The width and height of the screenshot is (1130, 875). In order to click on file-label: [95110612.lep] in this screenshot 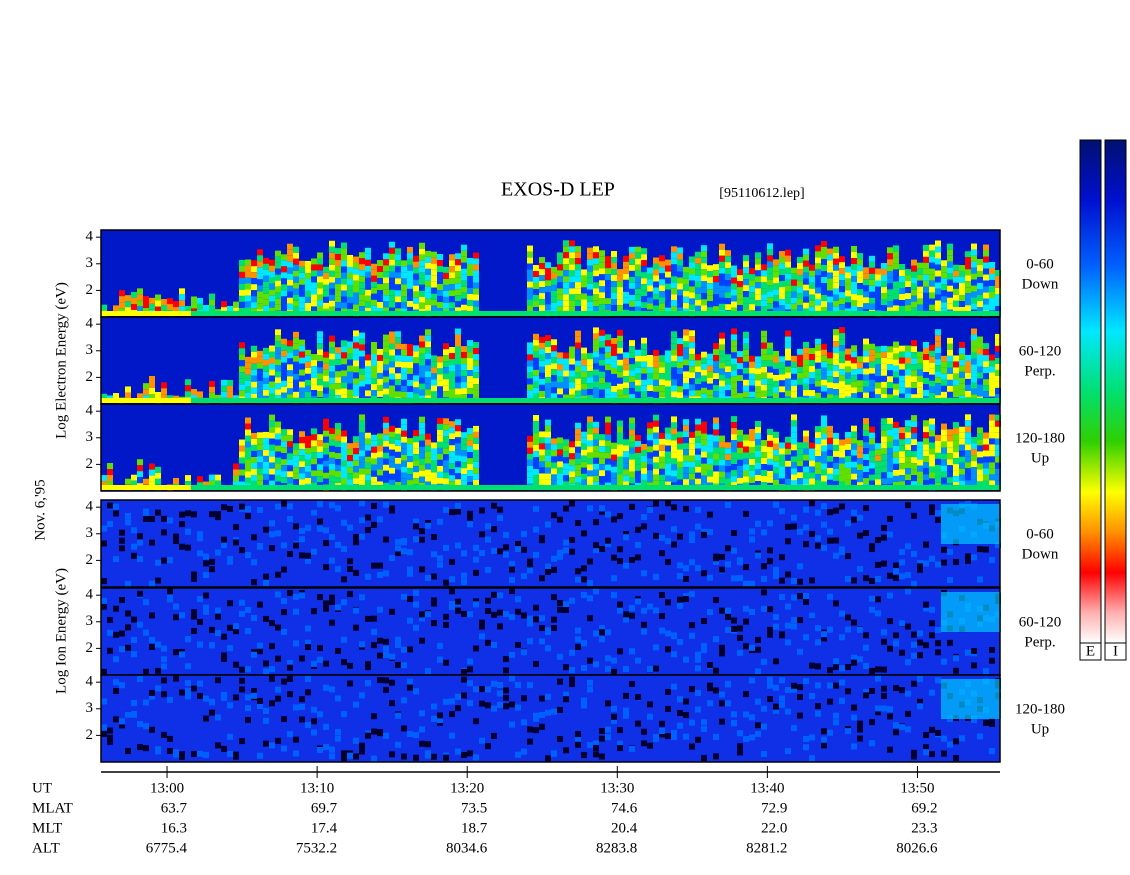, I will do `click(761, 193)`.